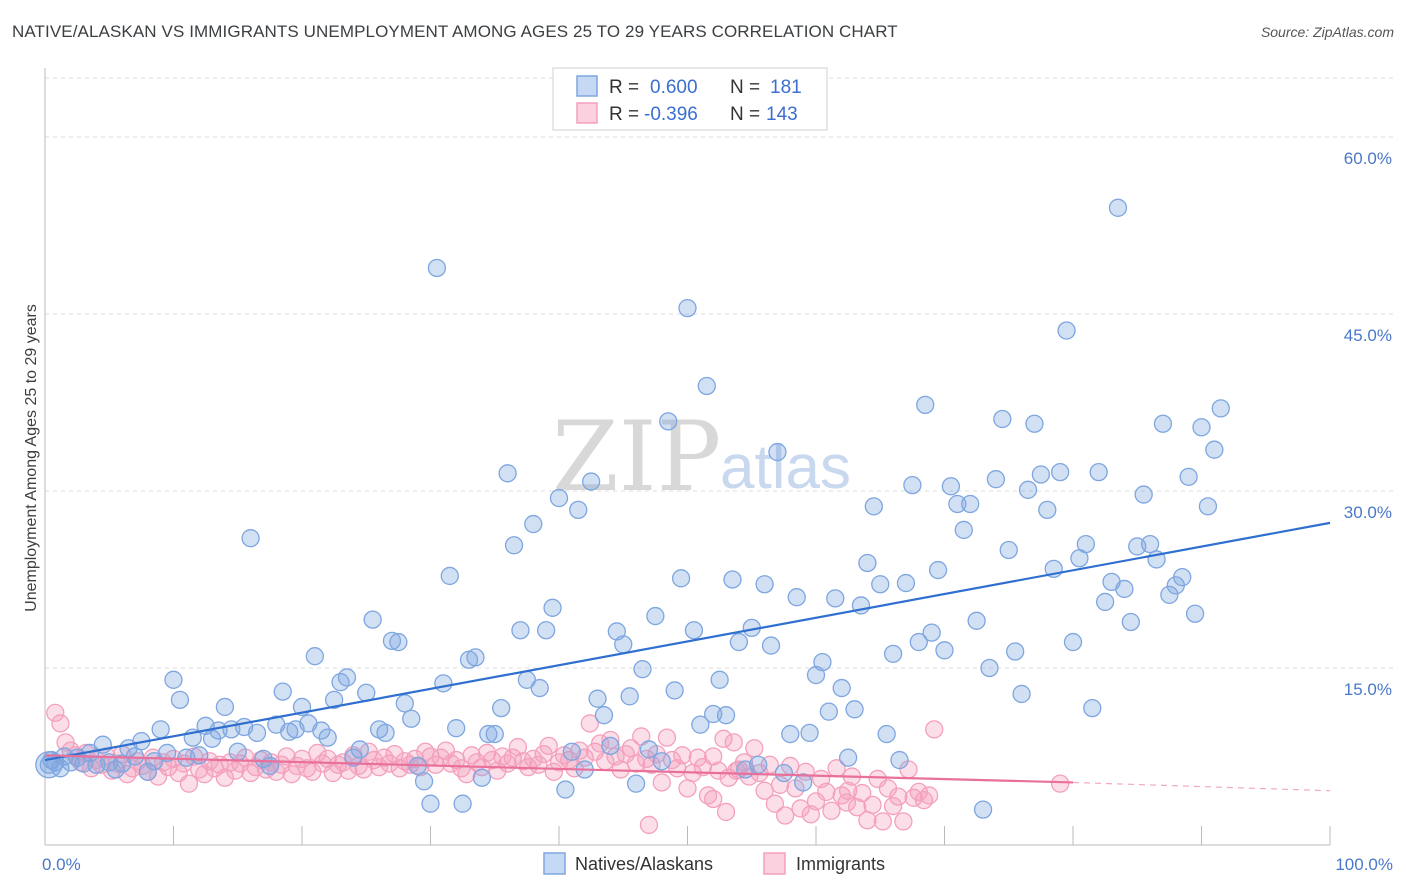  I want to click on watermark: ZIP atlas, so click(701, 457).